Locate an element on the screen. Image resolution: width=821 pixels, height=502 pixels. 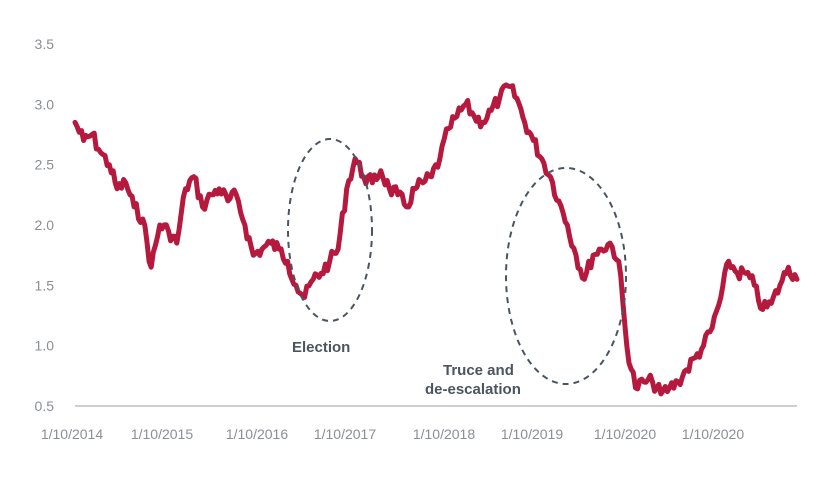
x-tick-label: 1/10/2019 is located at coordinates (532, 434).